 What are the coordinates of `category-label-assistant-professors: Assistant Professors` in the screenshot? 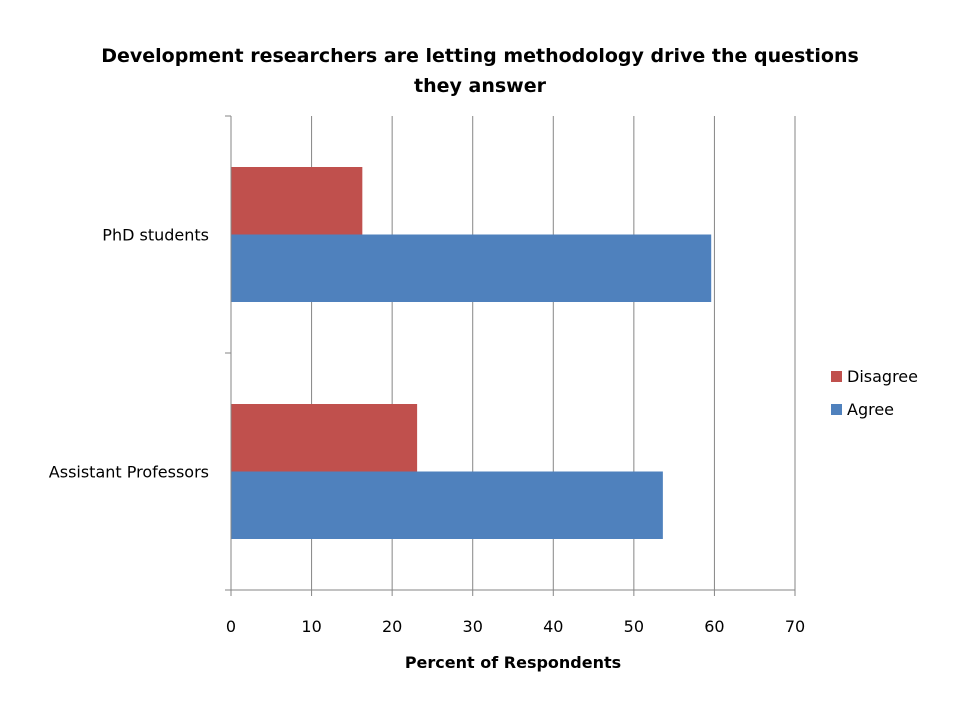 It's located at (129, 472).